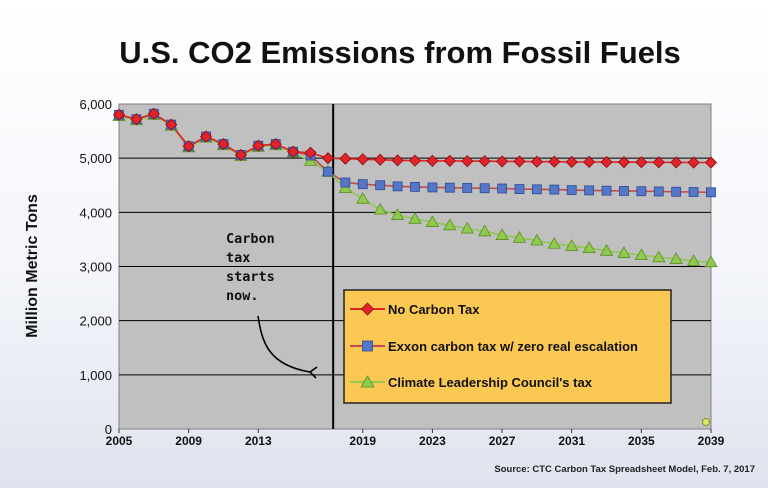  Describe the element at coordinates (641, 441) in the screenshot. I see `x-tick-label: 2035` at that location.